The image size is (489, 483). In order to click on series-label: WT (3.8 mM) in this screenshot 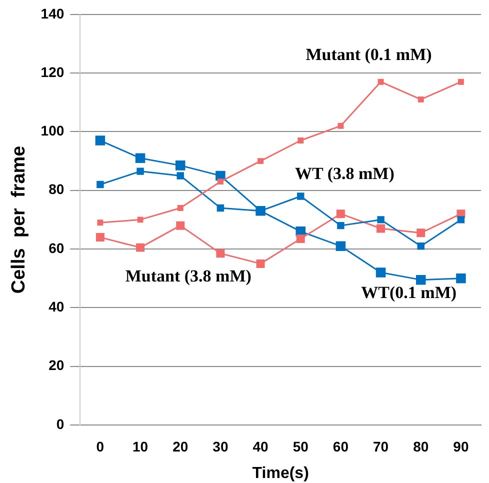, I will do `click(344, 173)`.